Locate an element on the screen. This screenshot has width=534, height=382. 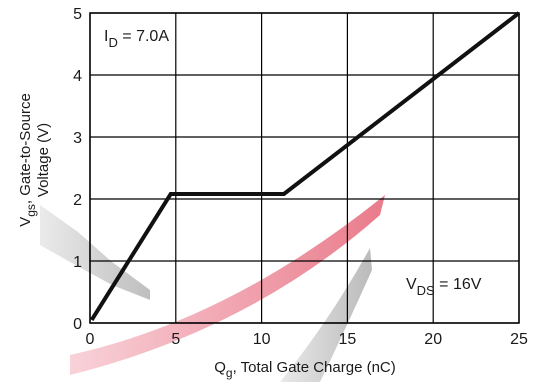
x-tick-label: 10 is located at coordinates (262, 339).